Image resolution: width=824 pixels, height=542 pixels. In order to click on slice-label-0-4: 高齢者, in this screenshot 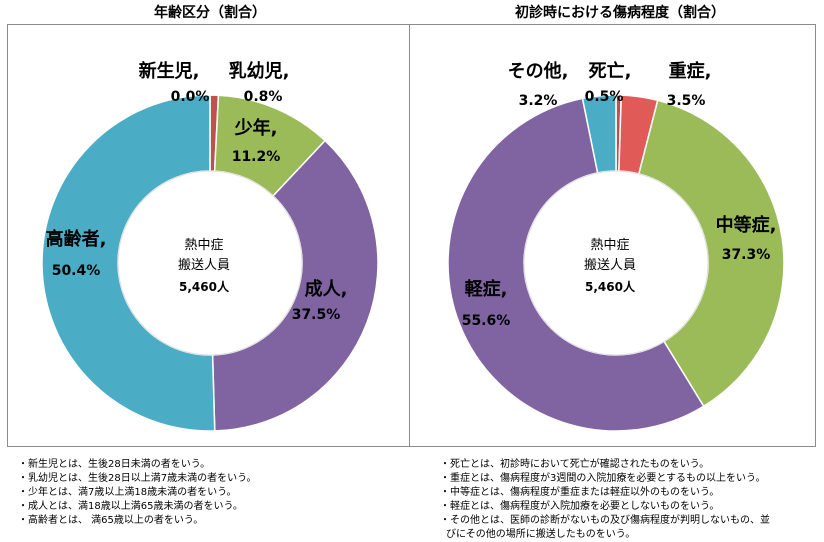, I will do `click(76, 239)`.